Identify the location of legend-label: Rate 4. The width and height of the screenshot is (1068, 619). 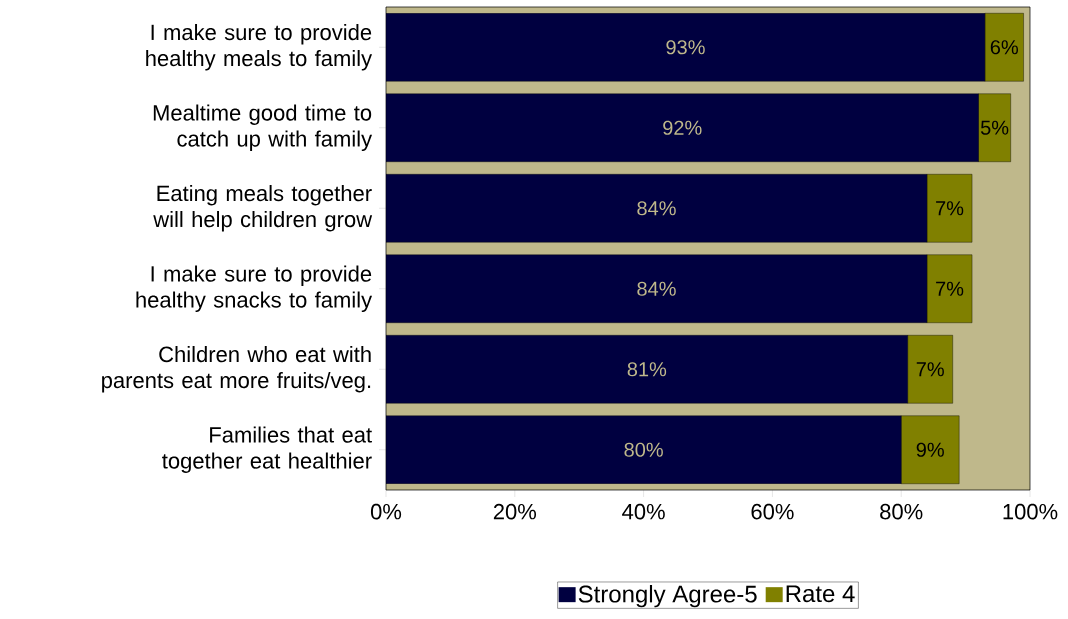
(820, 594).